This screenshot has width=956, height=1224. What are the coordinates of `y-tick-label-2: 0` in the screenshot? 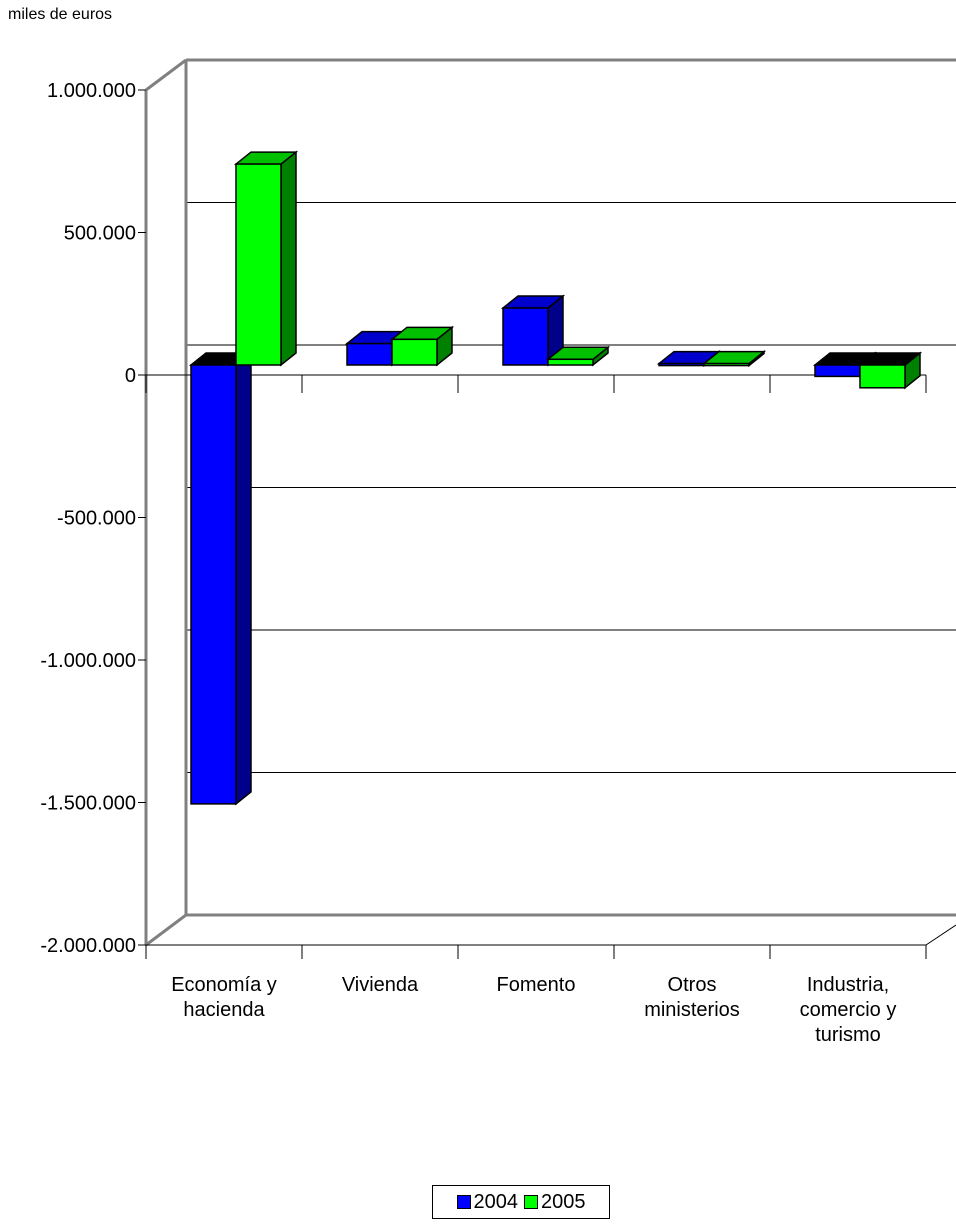 It's located at (130, 376).